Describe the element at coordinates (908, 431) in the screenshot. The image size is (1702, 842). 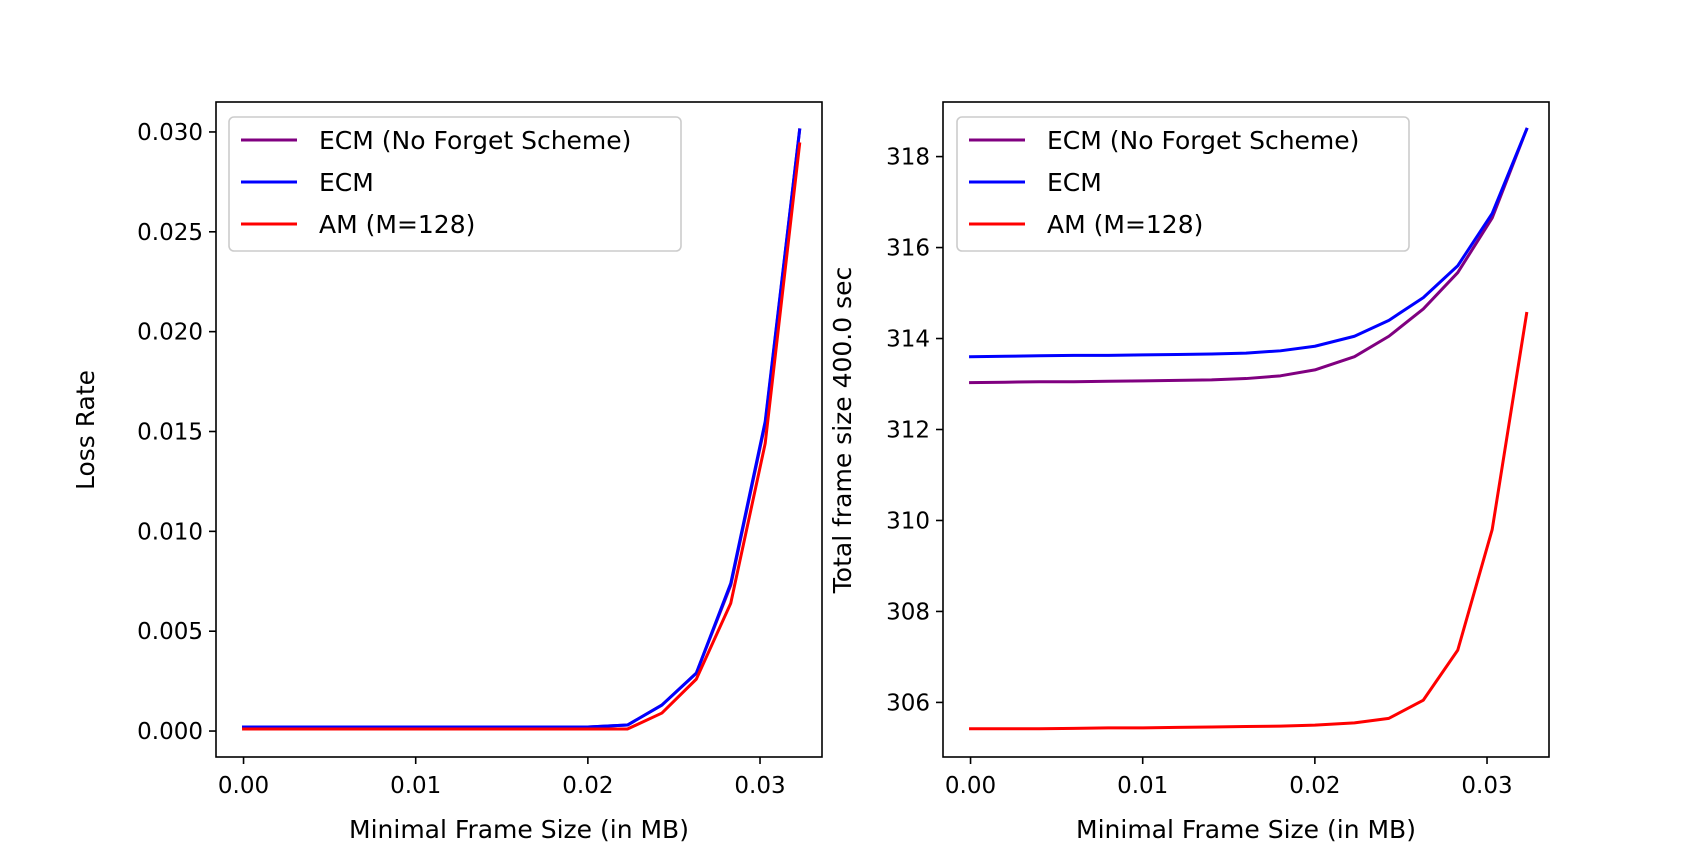
I see `total-frame-size-y-tick-label: 312` at that location.